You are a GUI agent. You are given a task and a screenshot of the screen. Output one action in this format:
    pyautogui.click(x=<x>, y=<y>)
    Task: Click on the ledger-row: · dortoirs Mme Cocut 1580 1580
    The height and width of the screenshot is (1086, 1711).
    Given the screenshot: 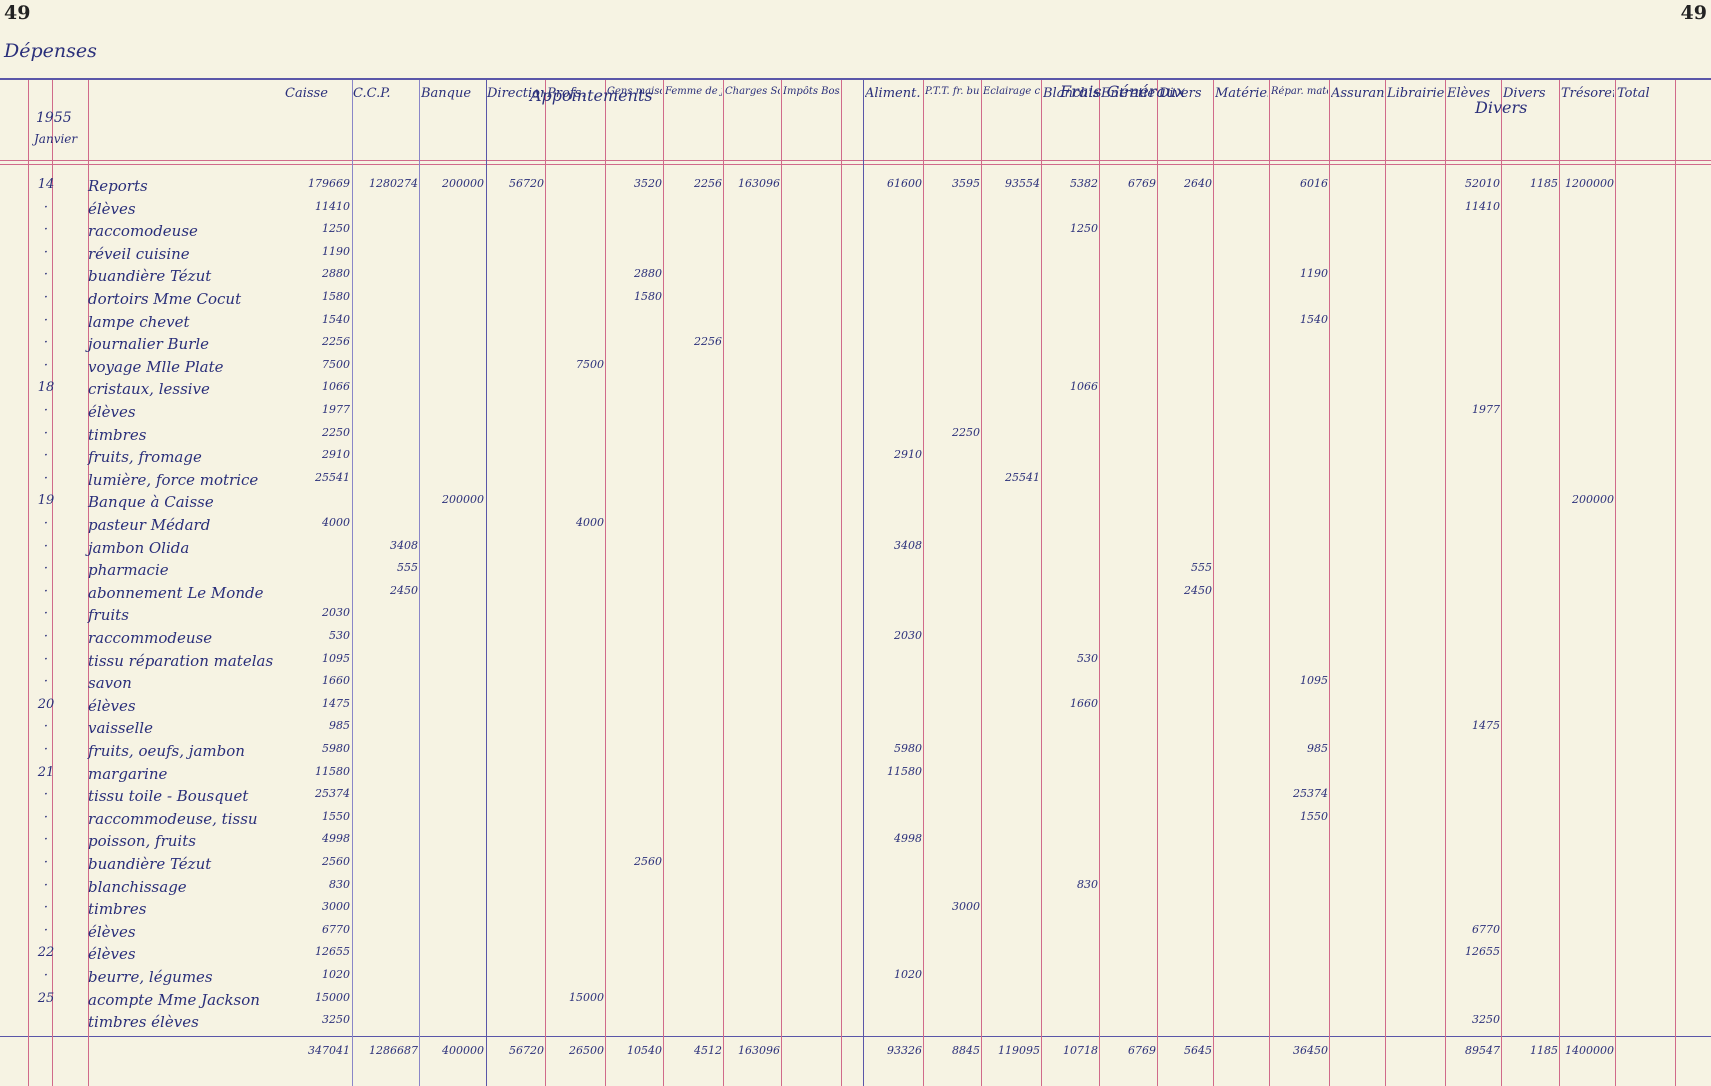 What is the action you would take?
    pyautogui.click(x=855, y=301)
    